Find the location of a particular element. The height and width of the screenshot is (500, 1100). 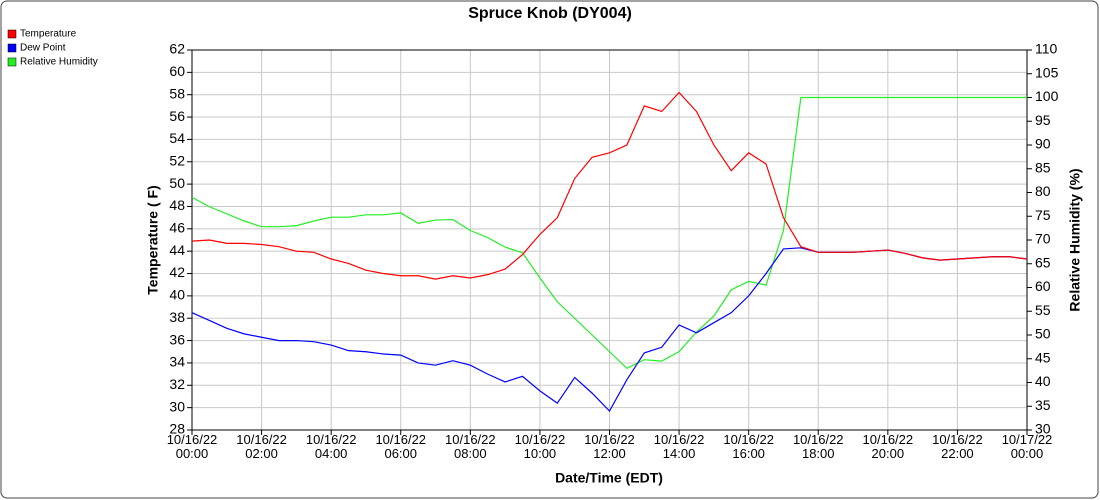

x-tick-label: 10/17/22 00:00 is located at coordinates (1027, 446).